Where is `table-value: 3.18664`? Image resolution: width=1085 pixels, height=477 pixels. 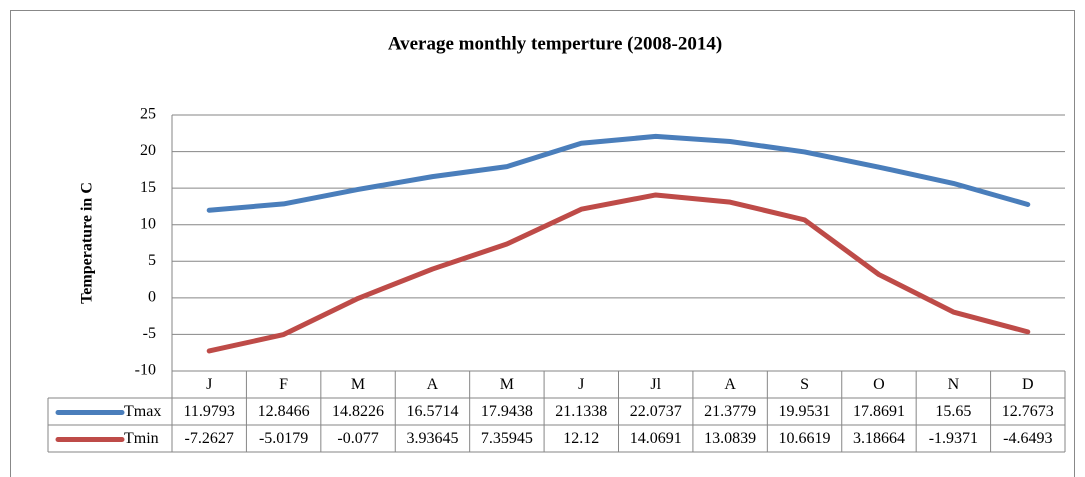
table-value: 3.18664 is located at coordinates (879, 438).